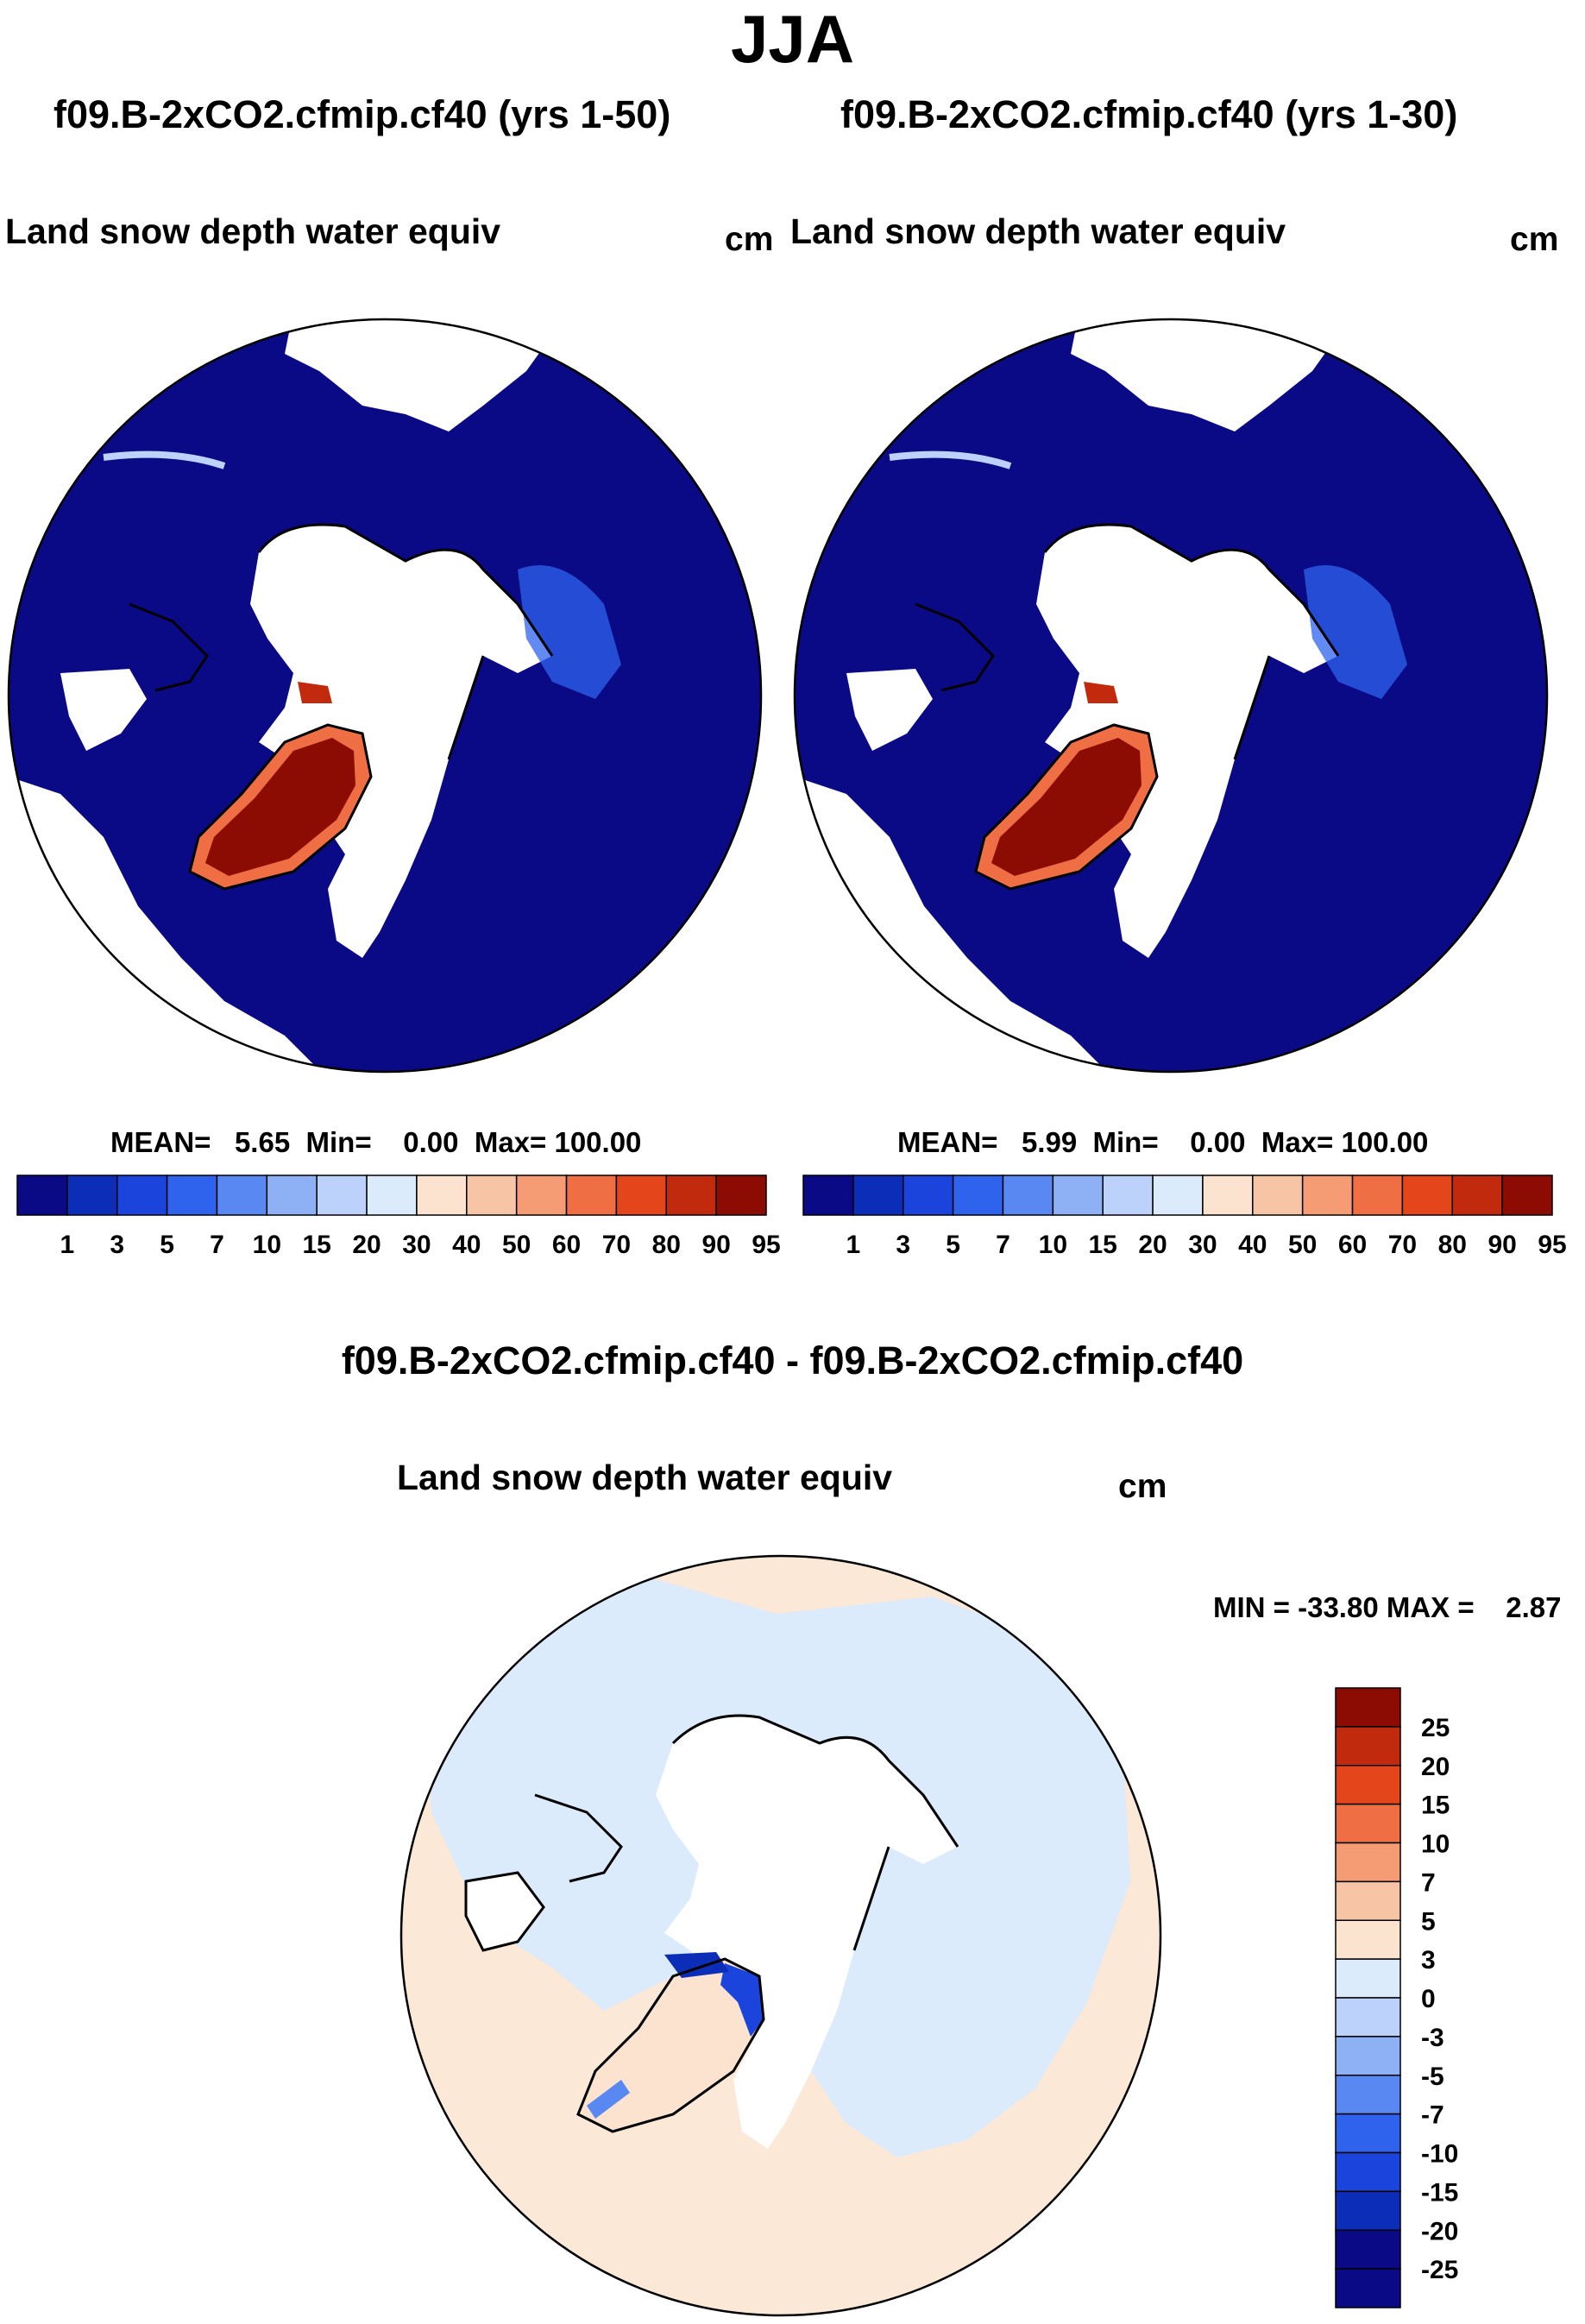  I want to click on right-panel-run-title: f09.B-2xCO2.cfmip.cf40 (yrs 1-30), so click(1149, 114).